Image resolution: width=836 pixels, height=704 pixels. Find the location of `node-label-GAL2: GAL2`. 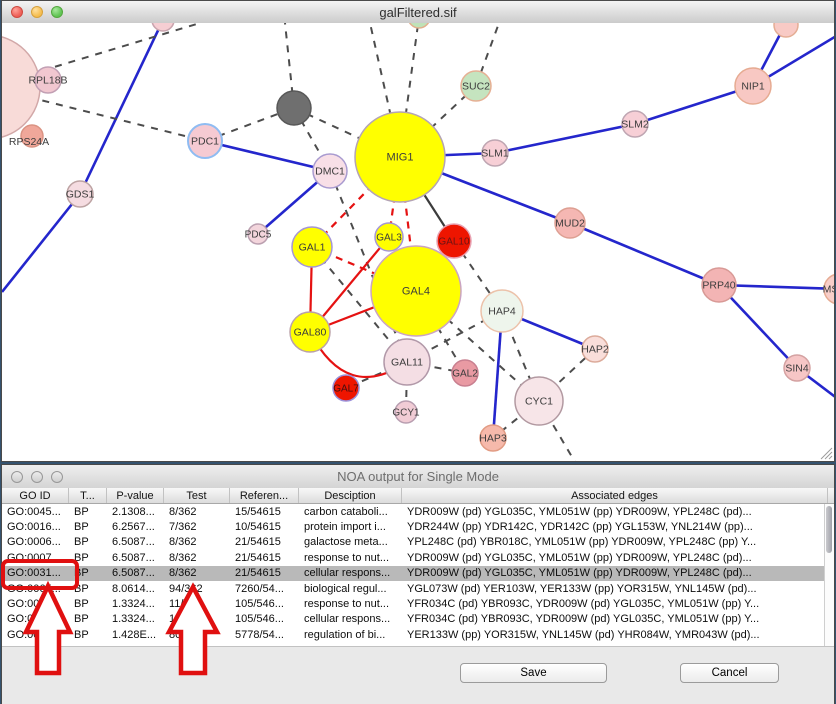

node-label-GAL2: GAL2 is located at coordinates (465, 374).